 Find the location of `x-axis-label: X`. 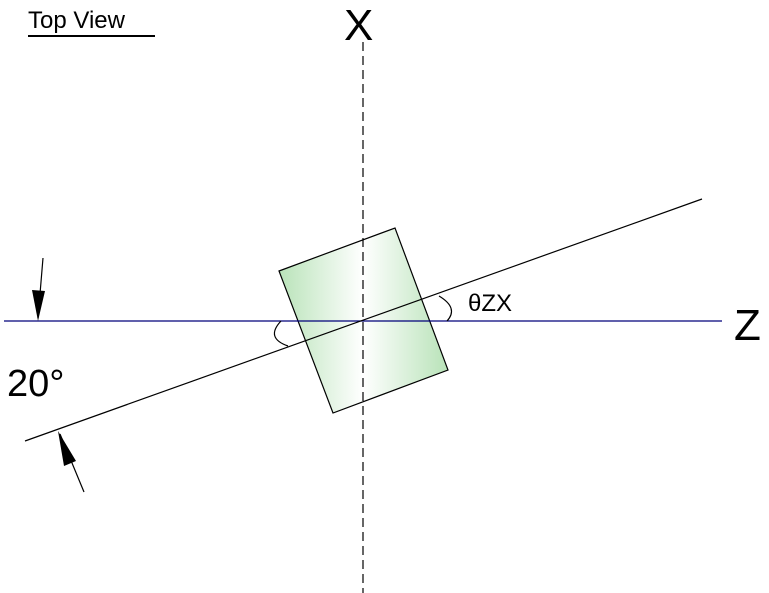

x-axis-label: X is located at coordinates (358, 25).